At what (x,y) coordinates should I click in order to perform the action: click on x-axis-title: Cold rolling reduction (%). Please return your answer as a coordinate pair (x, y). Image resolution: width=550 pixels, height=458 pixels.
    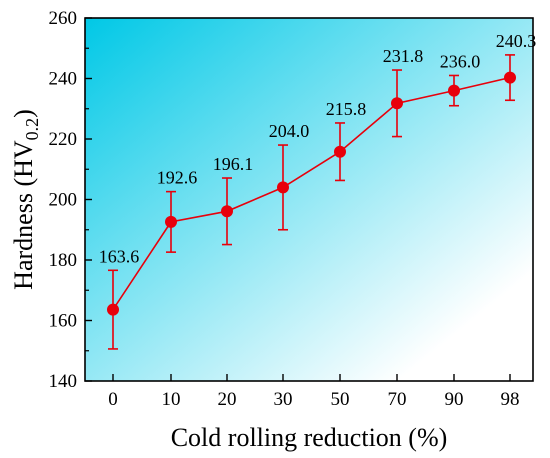
    Looking at the image, I should click on (309, 437).